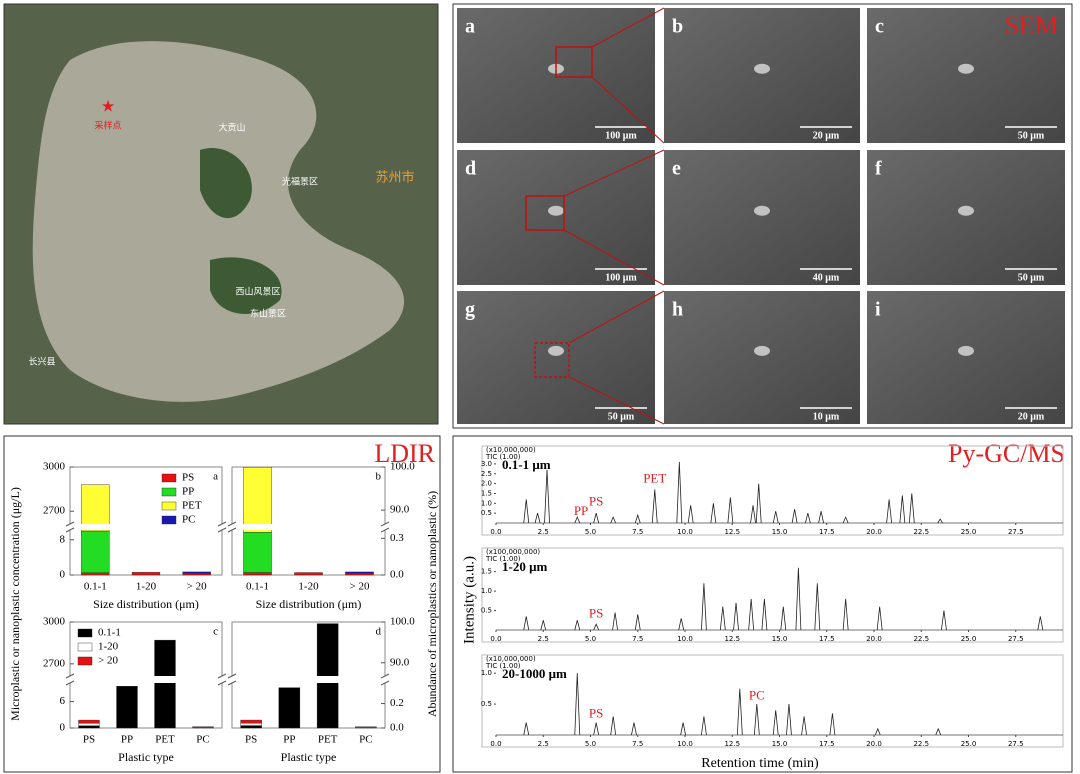  What do you see at coordinates (215, 632) in the screenshot?
I see `panel-letter: c` at bounding box center [215, 632].